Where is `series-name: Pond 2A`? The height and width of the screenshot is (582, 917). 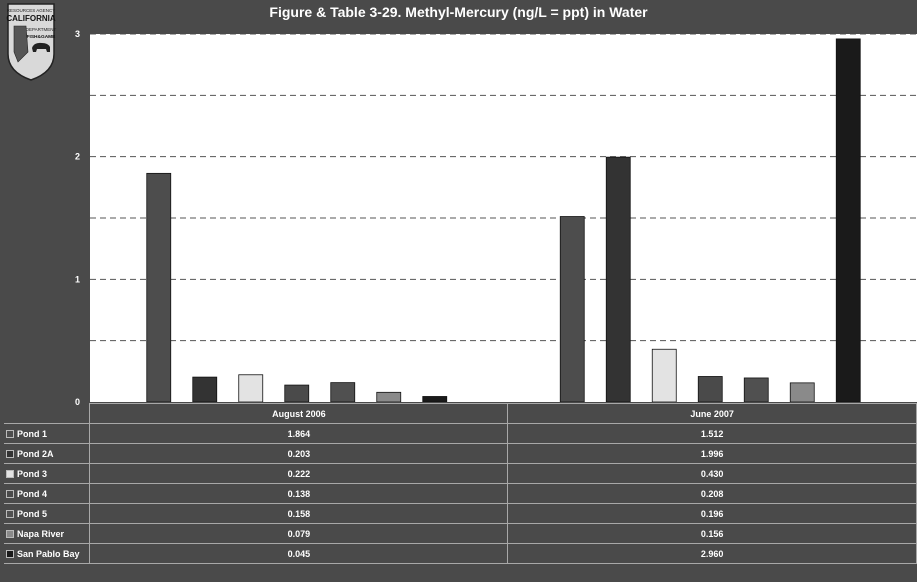
series-name: Pond 2A is located at coordinates (35, 453).